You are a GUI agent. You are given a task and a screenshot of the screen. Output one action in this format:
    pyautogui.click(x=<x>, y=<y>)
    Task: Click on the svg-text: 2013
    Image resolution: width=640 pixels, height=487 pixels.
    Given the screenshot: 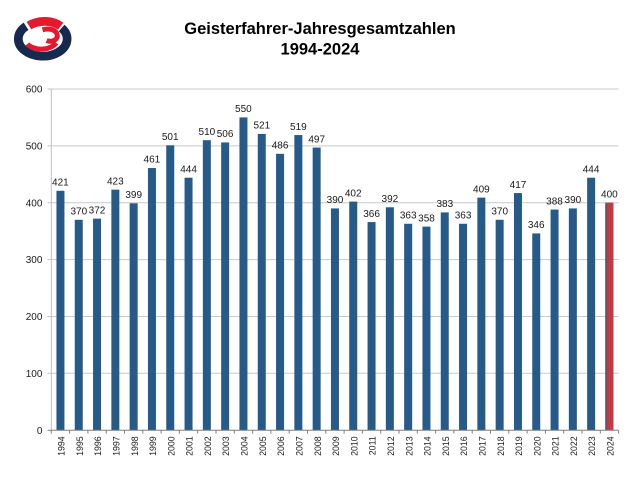 What is the action you would take?
    pyautogui.click(x=409, y=446)
    